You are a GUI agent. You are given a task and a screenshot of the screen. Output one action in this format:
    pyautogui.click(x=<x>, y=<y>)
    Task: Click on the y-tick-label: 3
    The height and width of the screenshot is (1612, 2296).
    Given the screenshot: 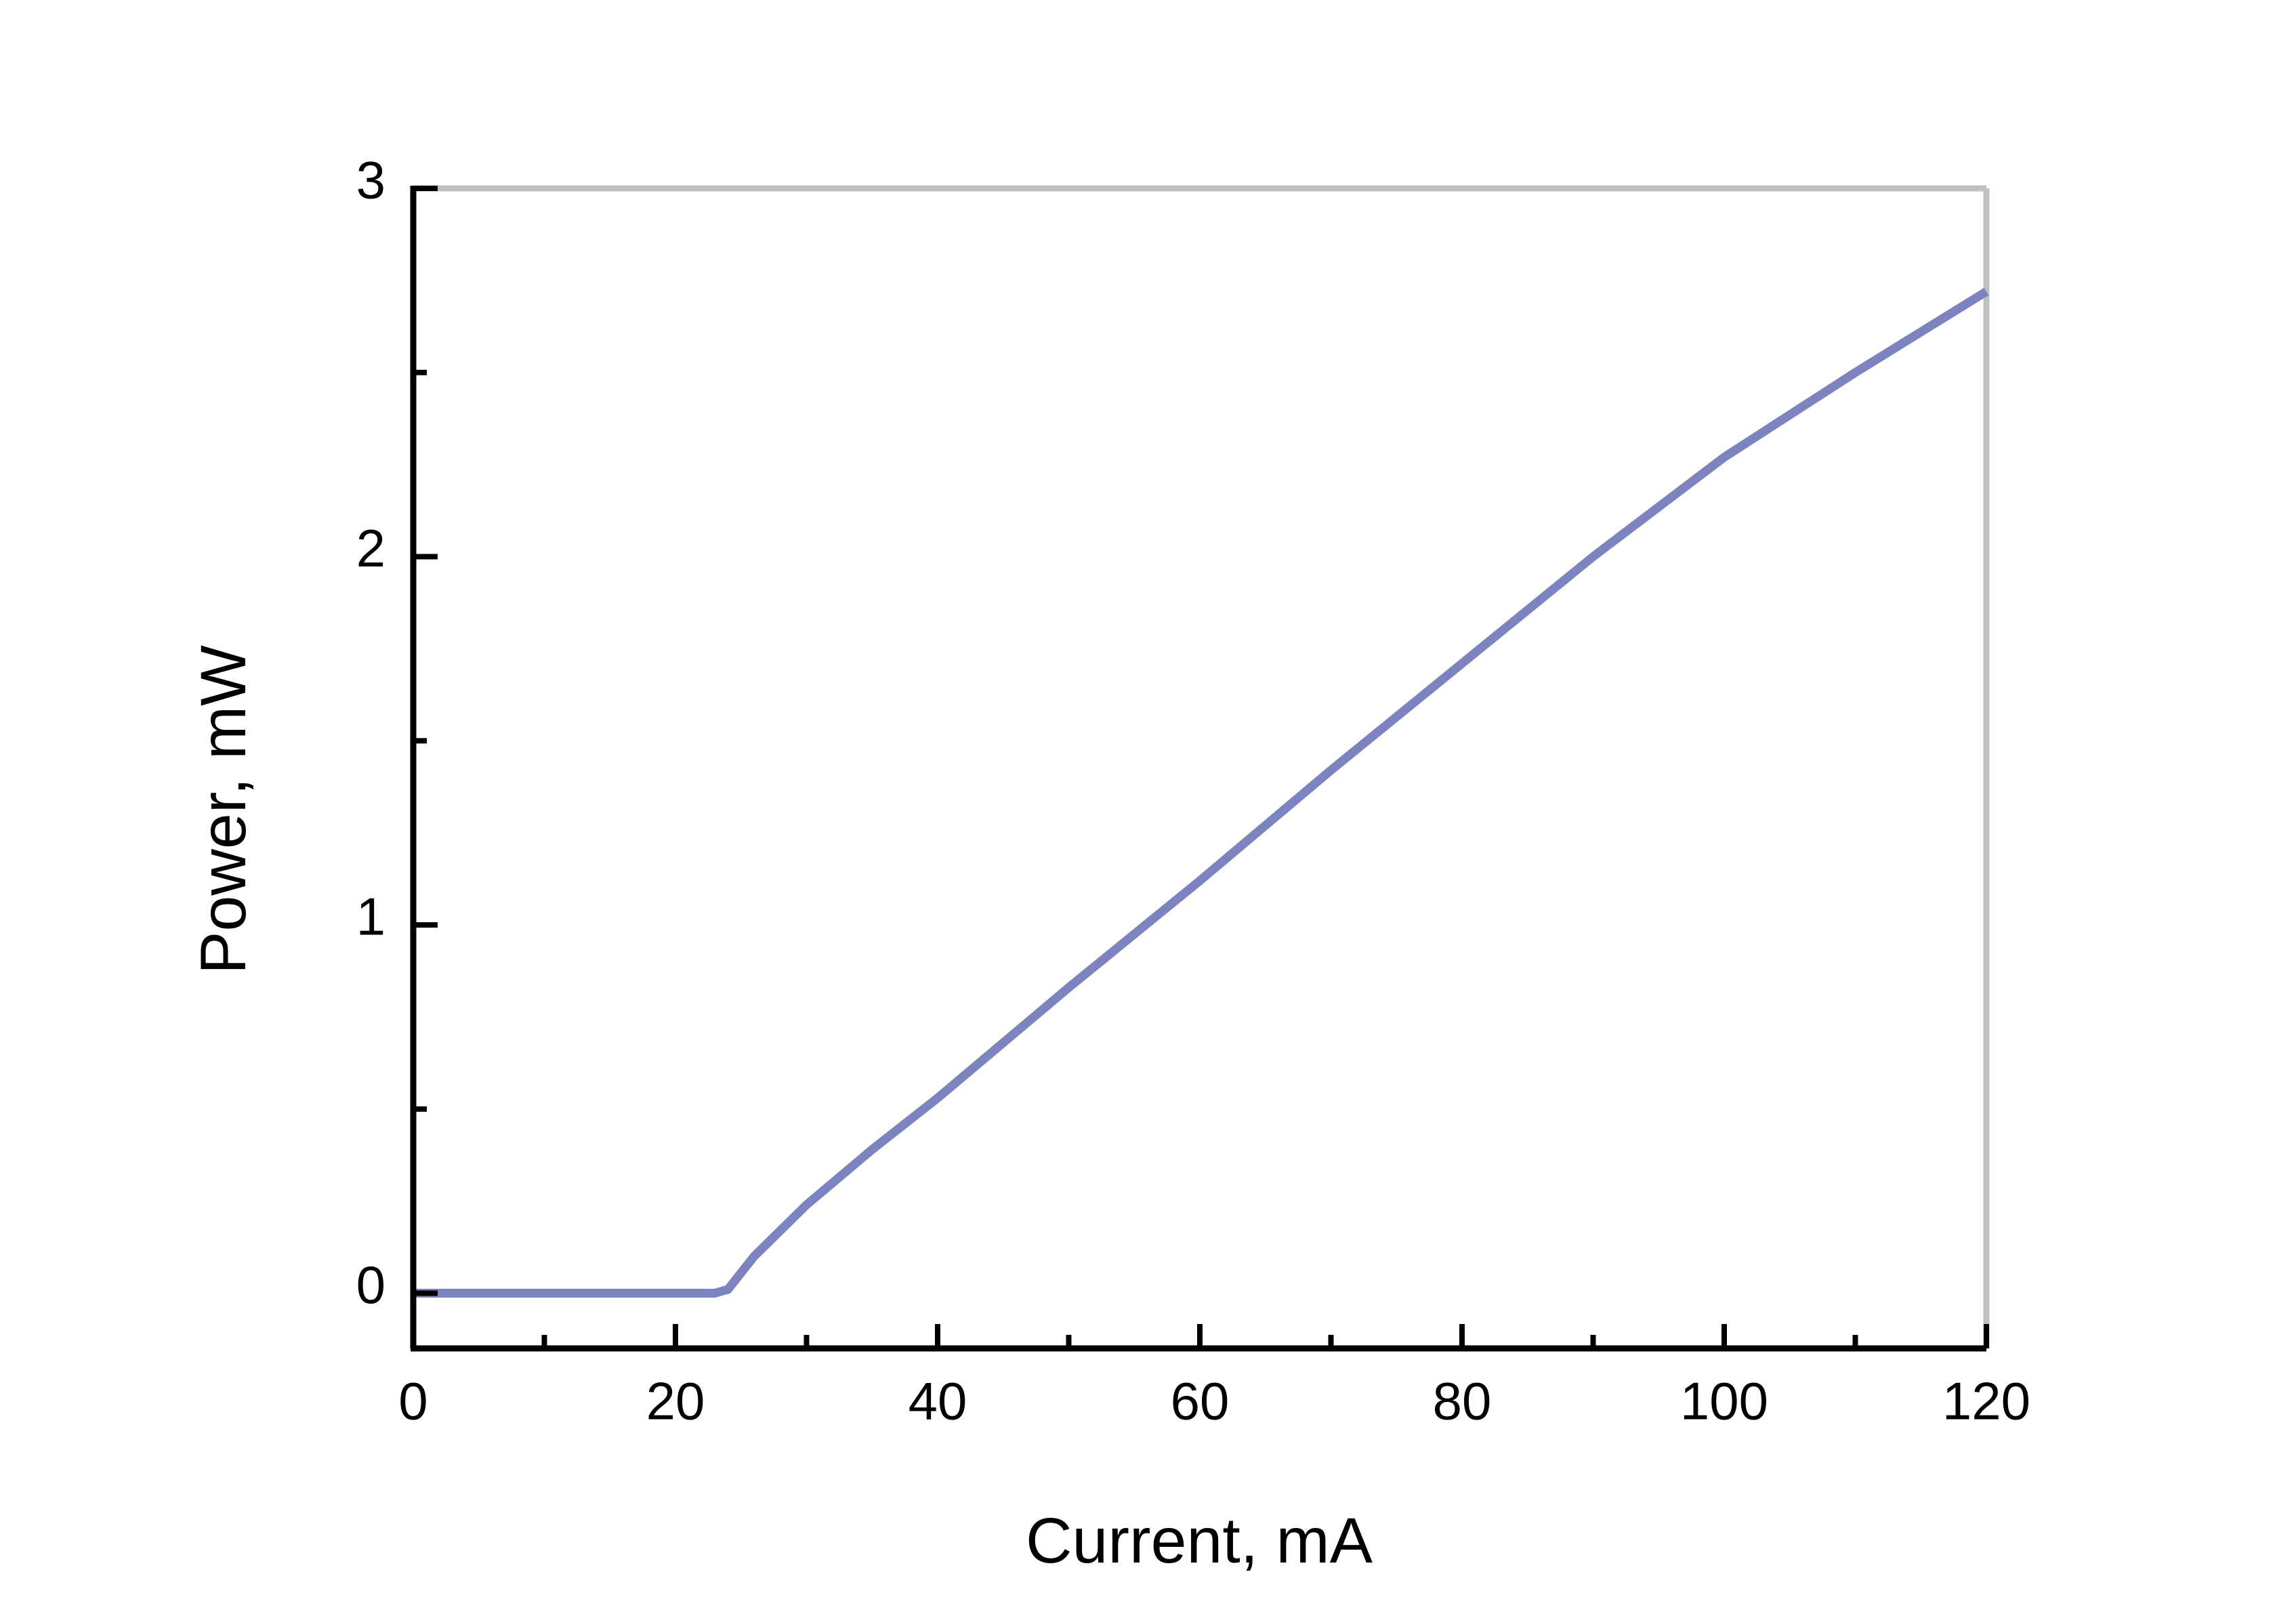 What is the action you would take?
    pyautogui.click(x=370, y=180)
    